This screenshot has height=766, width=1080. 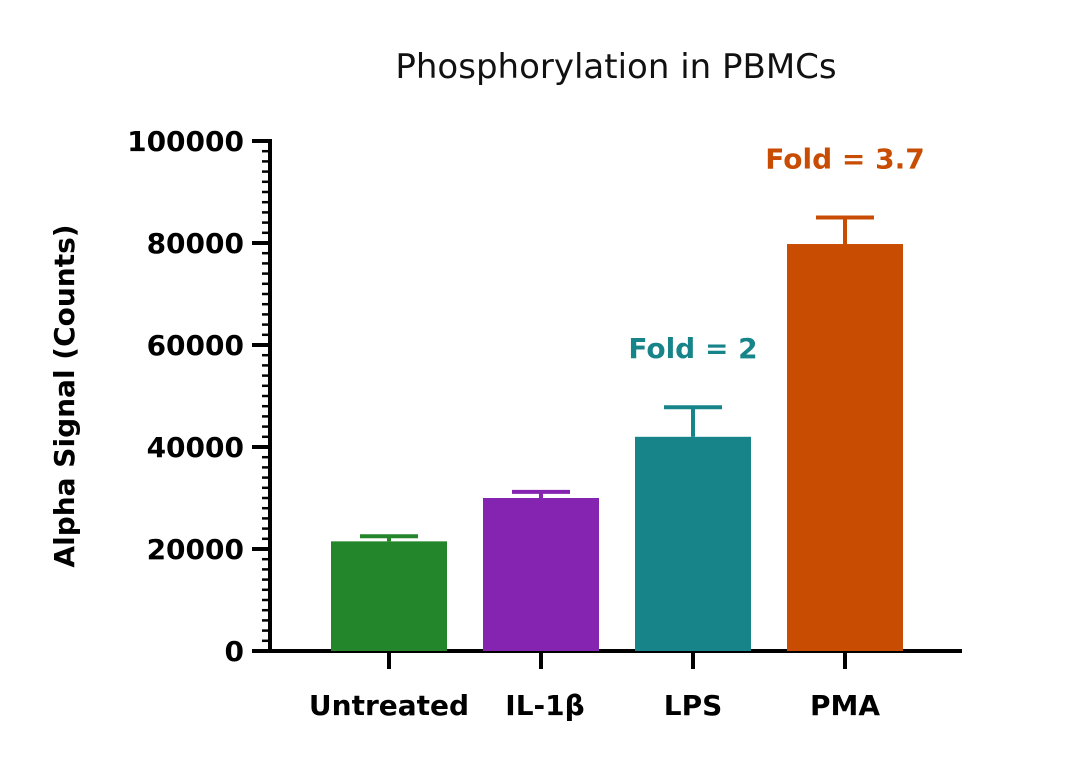 What do you see at coordinates (845, 705) in the screenshot?
I see `x-category-label: PMA` at bounding box center [845, 705].